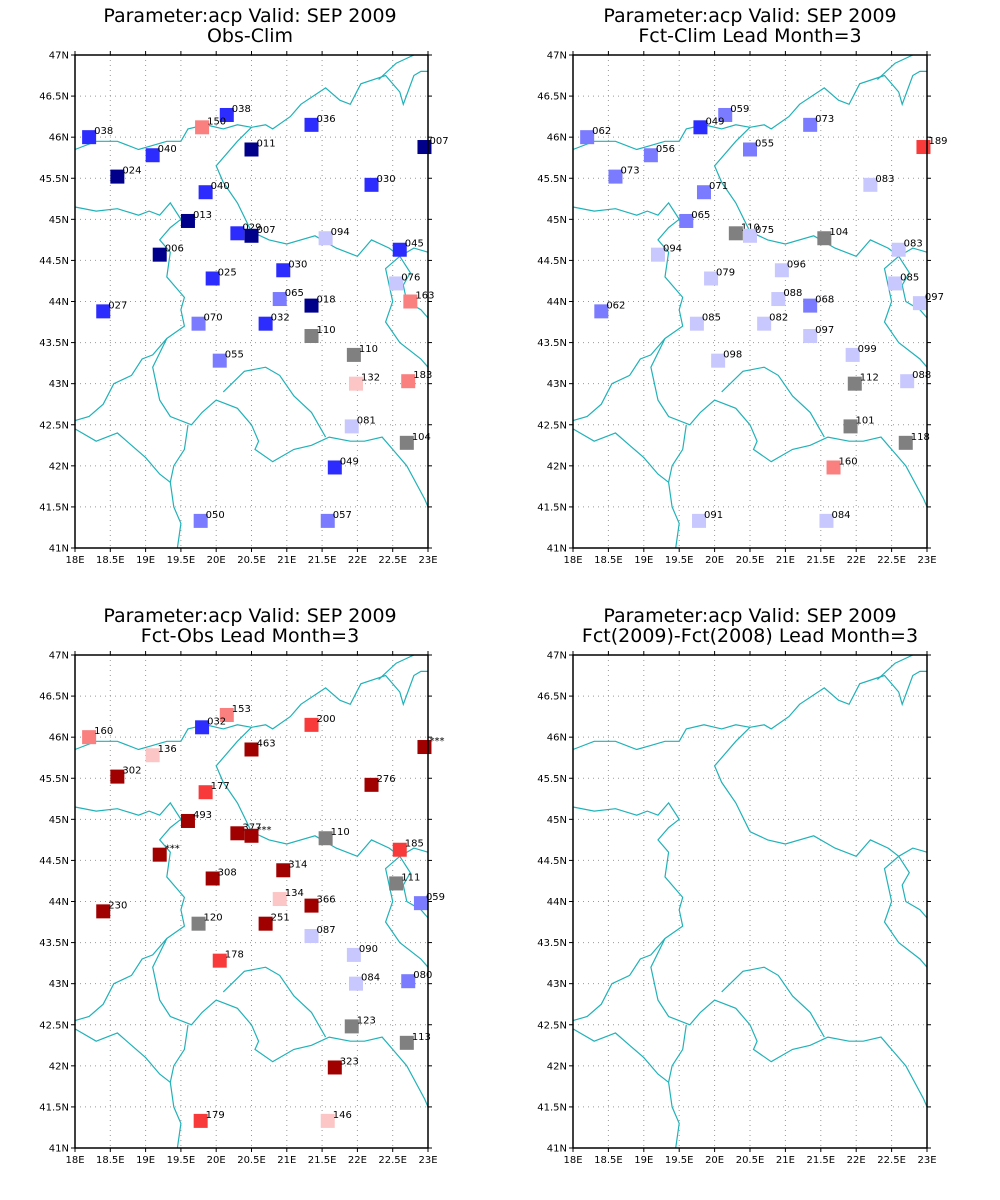 This screenshot has height=1200, width=1000. I want to click on lat-tick-label: 46N, so click(59, 738).